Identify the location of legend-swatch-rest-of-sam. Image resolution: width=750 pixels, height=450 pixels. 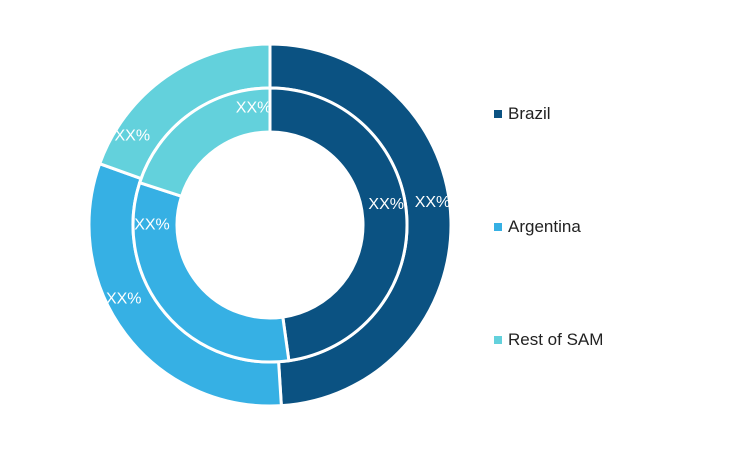
(498, 340).